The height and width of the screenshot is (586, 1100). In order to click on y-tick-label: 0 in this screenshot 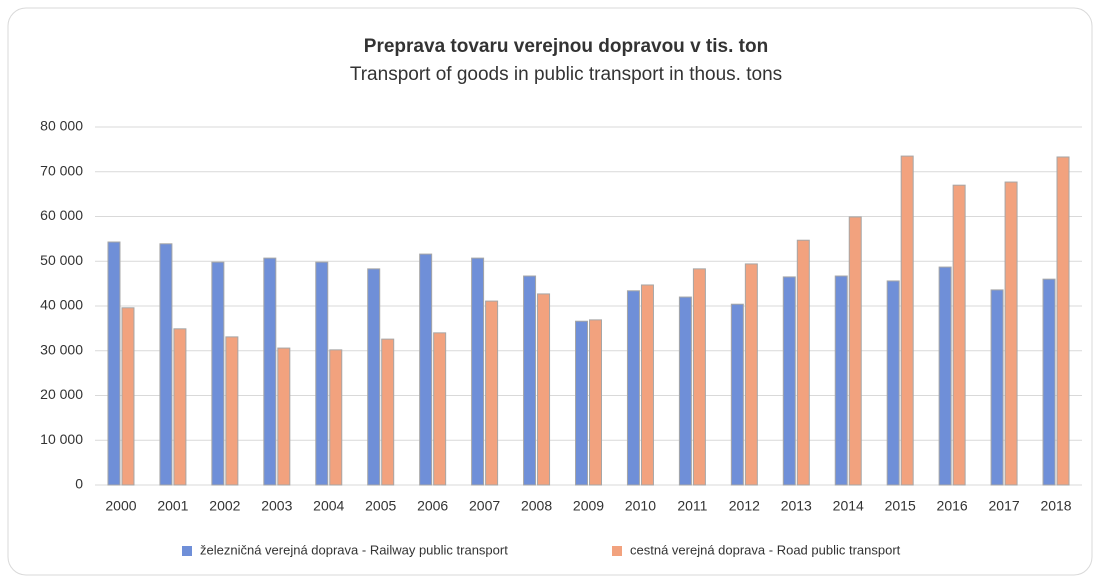, I will do `click(79, 484)`.